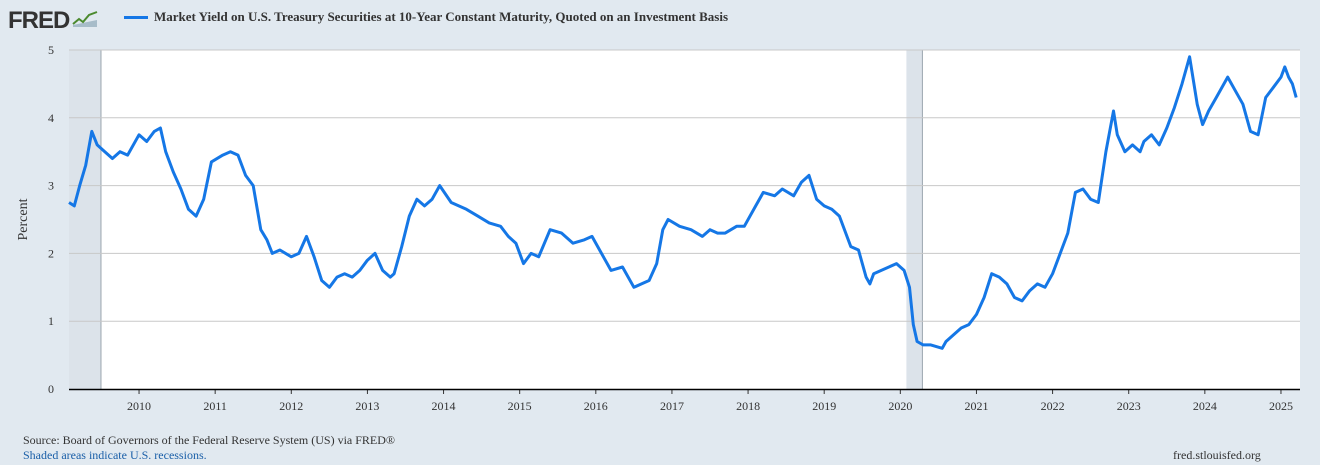 The width and height of the screenshot is (1320, 465). I want to click on y-tick-label: 0, so click(51, 389).